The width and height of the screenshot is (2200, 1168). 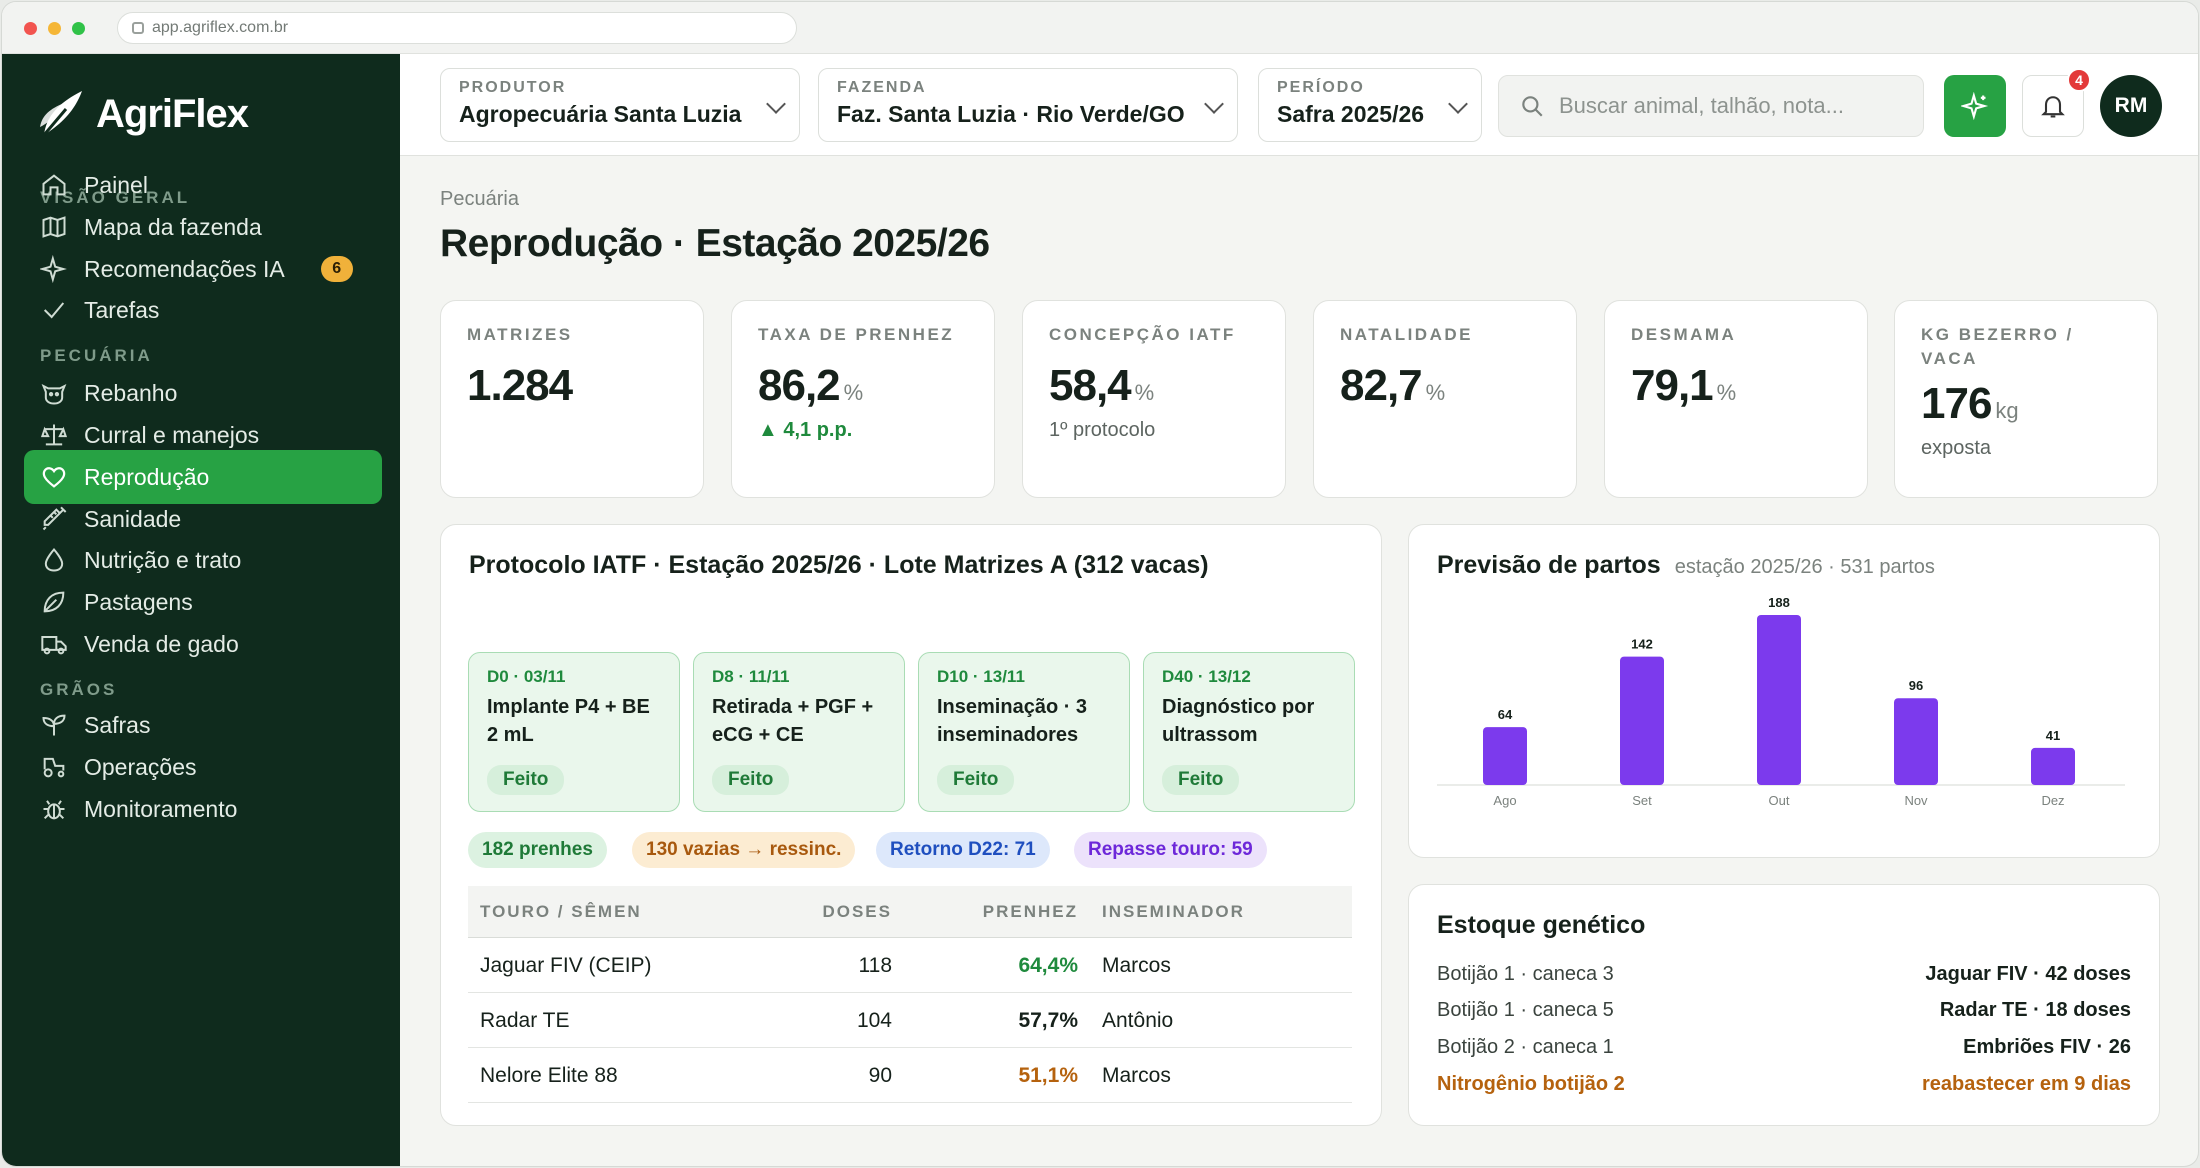 What do you see at coordinates (203, 393) in the screenshot?
I see `sidebar-item-rebanho: Rebanho` at bounding box center [203, 393].